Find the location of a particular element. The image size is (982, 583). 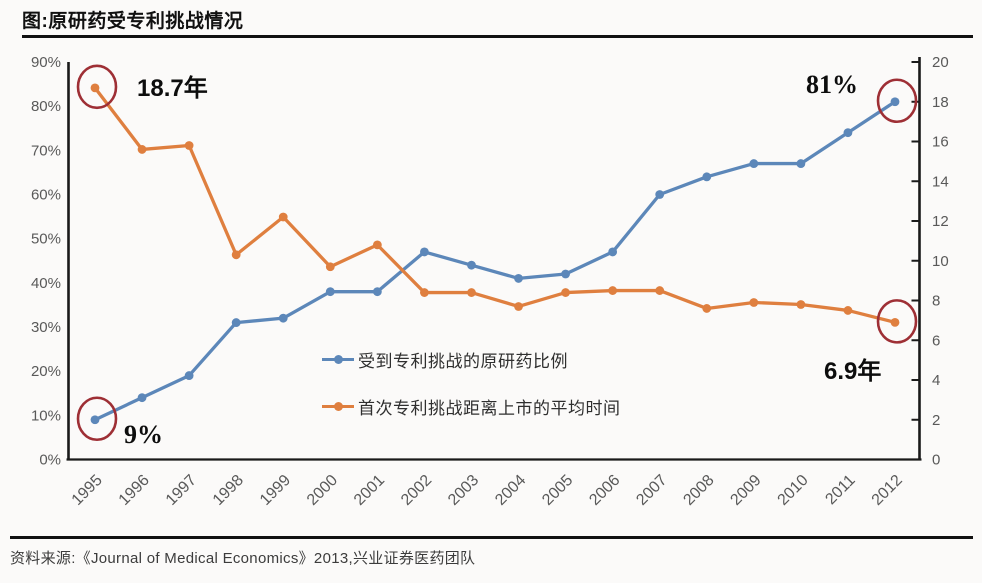

right-axis-tick-label: 12 is located at coordinates (940, 221).